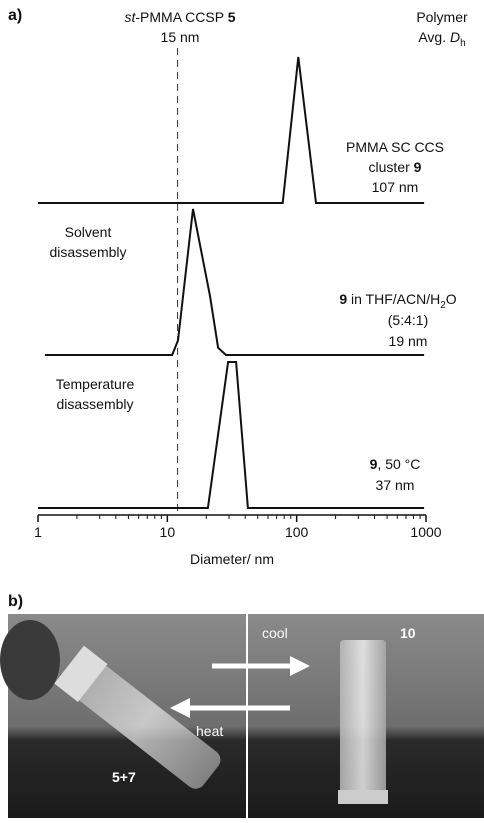 The image size is (484, 823). What do you see at coordinates (168, 532) in the screenshot?
I see `x-tick-label: 10` at bounding box center [168, 532].